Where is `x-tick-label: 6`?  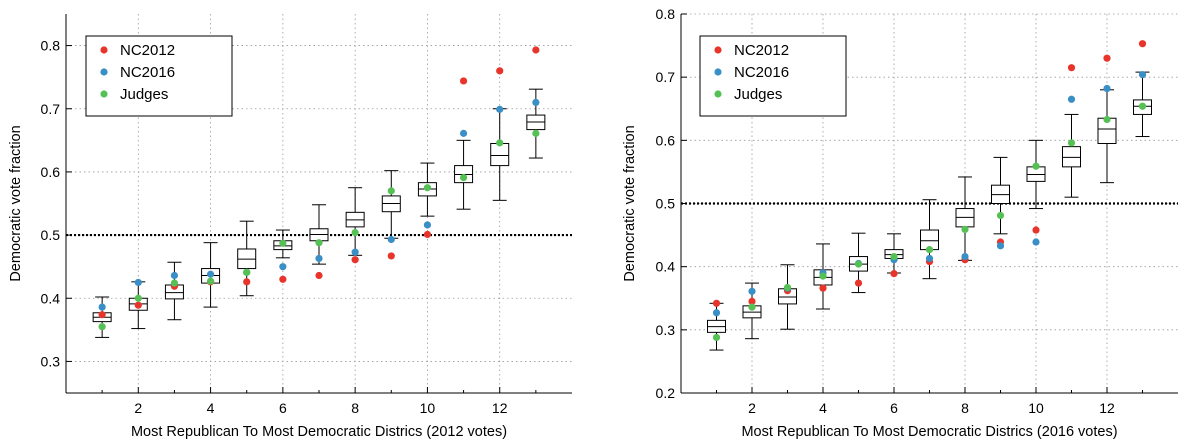
x-tick-label: 6 is located at coordinates (283, 408).